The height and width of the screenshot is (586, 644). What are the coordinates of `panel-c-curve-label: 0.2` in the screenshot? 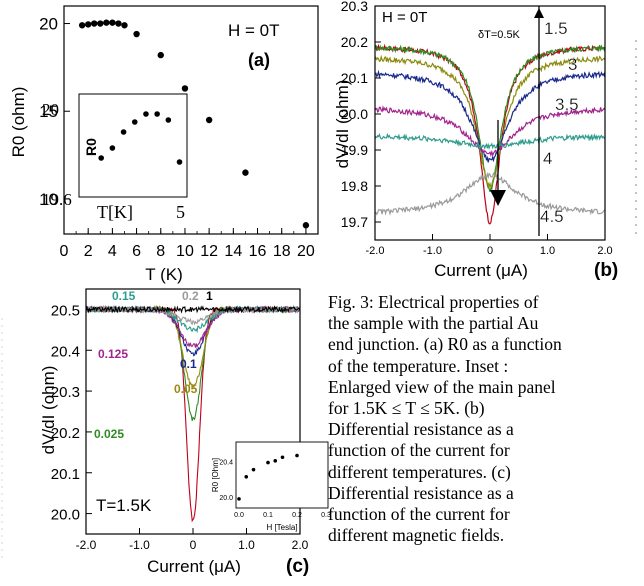 It's located at (190, 296).